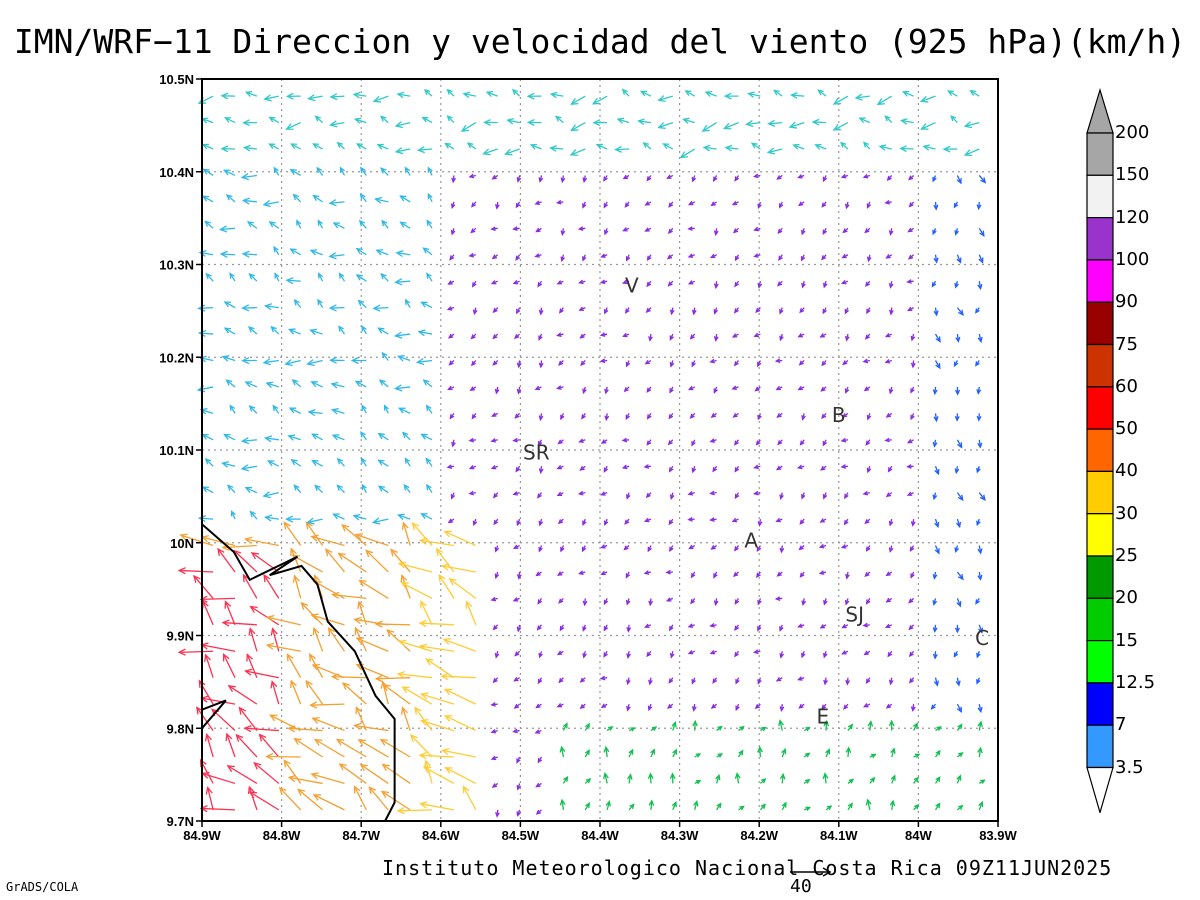 The width and height of the screenshot is (1200, 900). I want to click on lon-tick-label: 84.5W, so click(521, 835).